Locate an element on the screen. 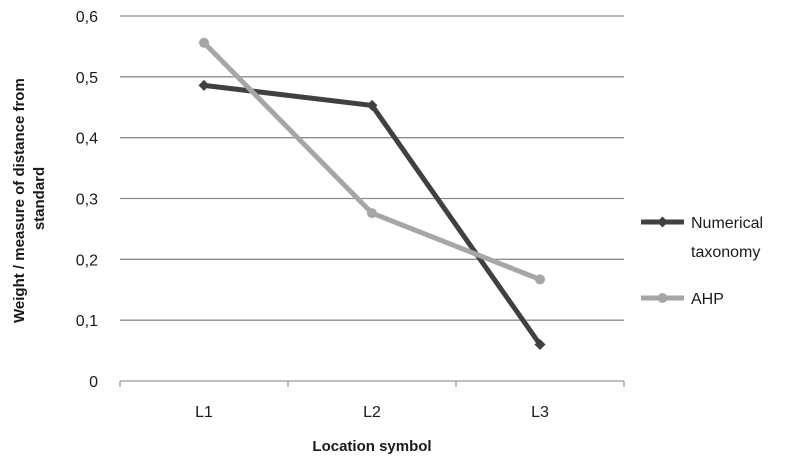 The width and height of the screenshot is (791, 459). x-tick-label: L1 is located at coordinates (204, 412).